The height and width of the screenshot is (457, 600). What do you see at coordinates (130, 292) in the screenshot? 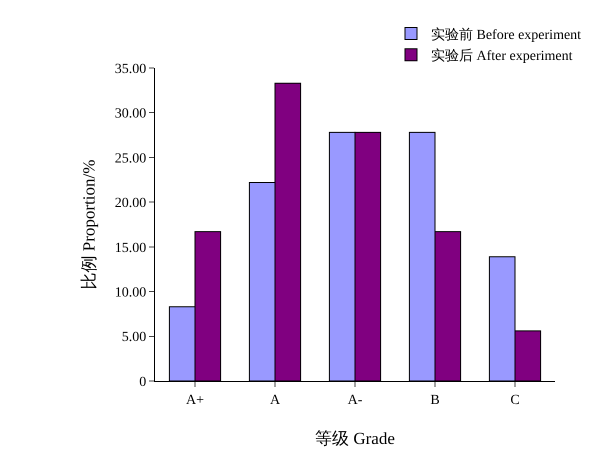
I see `y-tick-label: 10.00` at bounding box center [130, 292].